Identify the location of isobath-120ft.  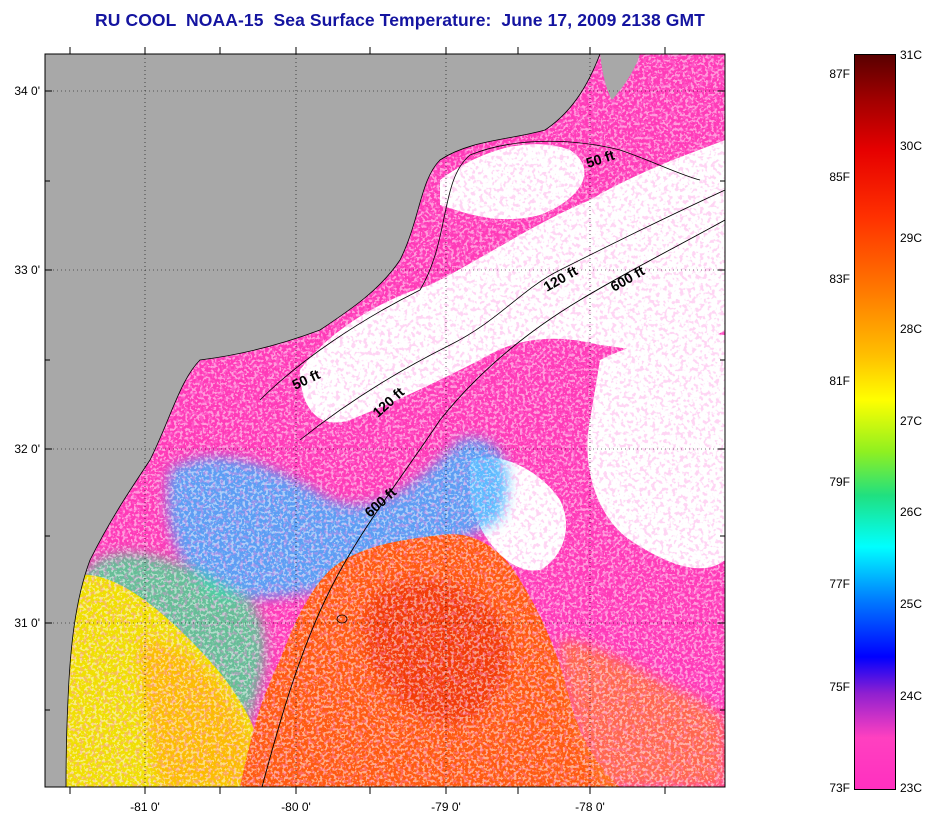
(512, 315).